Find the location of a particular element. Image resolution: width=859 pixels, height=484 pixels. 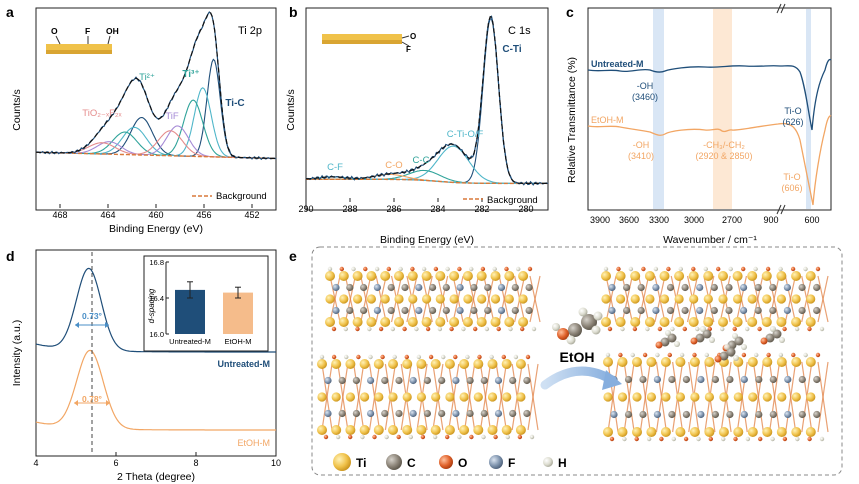

dspacing-inset: d-spacing 16.0 16.4 16.8 Untreated-M EtOH-M is located at coordinates (206, 303).